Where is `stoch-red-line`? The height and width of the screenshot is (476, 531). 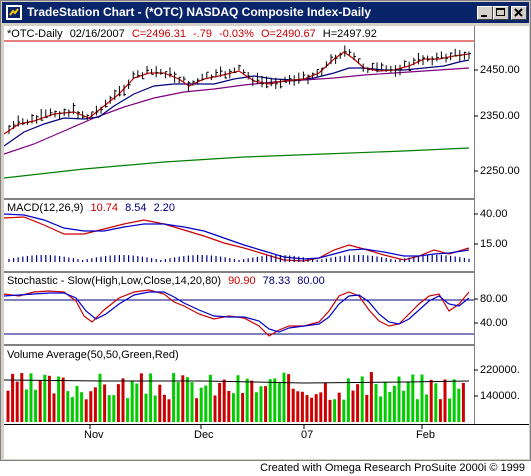 stoch-red-line is located at coordinates (237, 313).